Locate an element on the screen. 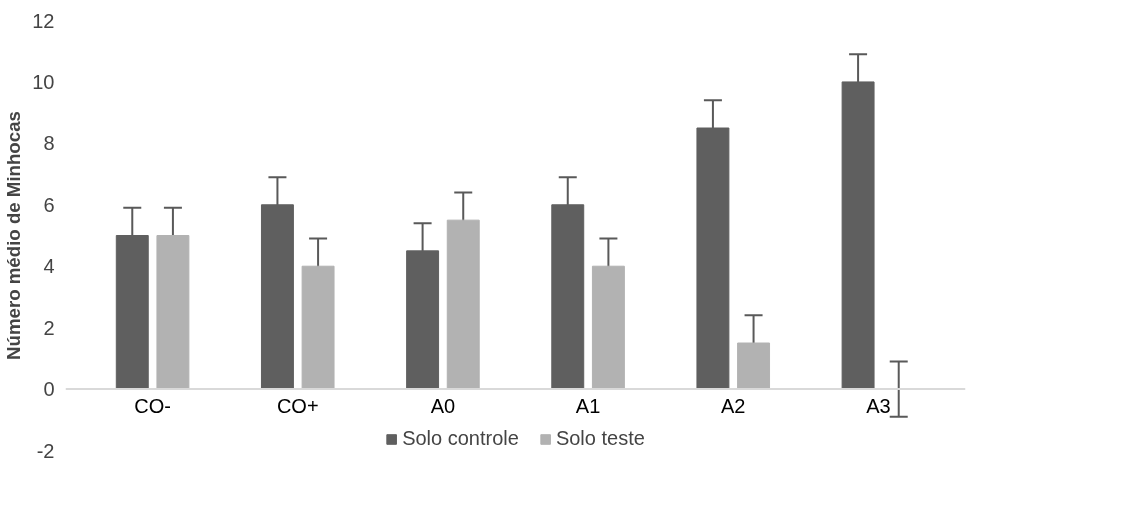 Image resolution: width=1147 pixels, height=515 pixels. legend-label: Solo teste is located at coordinates (600, 438).